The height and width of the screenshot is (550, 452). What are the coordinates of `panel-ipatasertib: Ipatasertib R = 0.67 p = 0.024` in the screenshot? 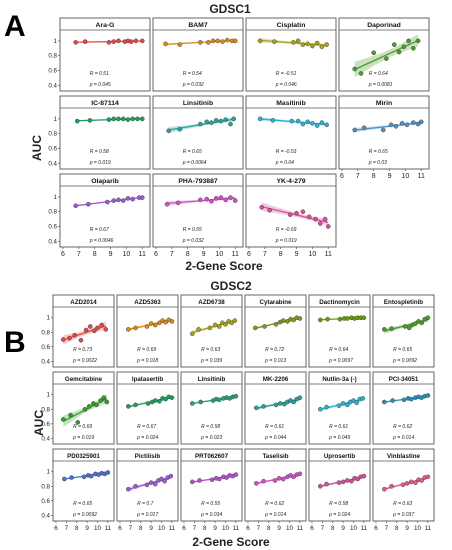 It's located at (147, 408).